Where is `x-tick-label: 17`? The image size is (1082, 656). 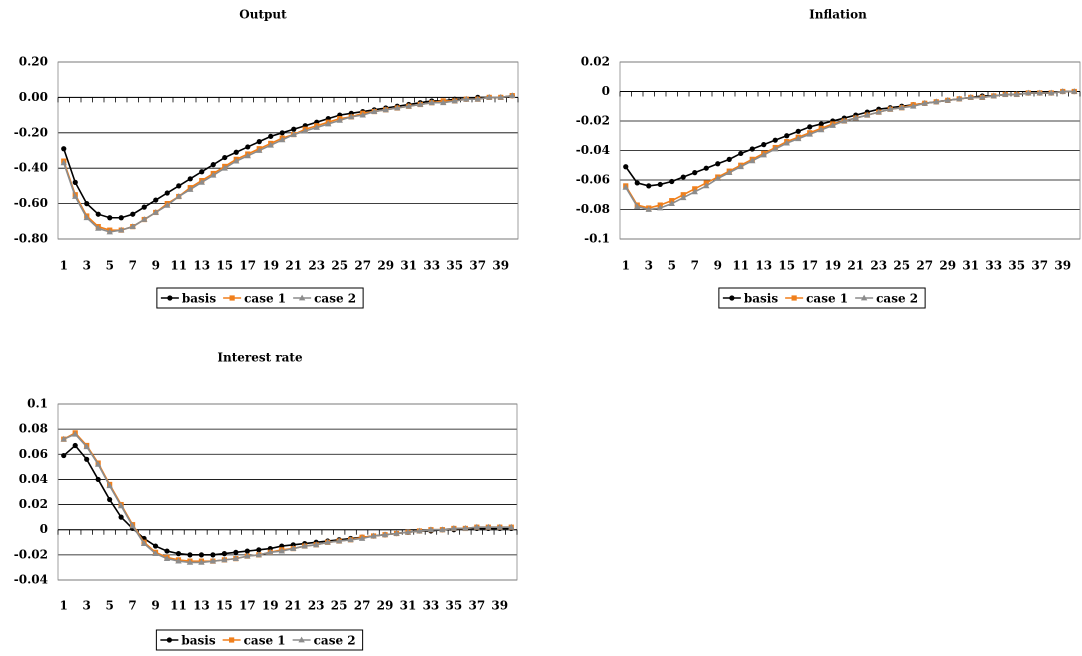
x-tick-label: 17 is located at coordinates (809, 266).